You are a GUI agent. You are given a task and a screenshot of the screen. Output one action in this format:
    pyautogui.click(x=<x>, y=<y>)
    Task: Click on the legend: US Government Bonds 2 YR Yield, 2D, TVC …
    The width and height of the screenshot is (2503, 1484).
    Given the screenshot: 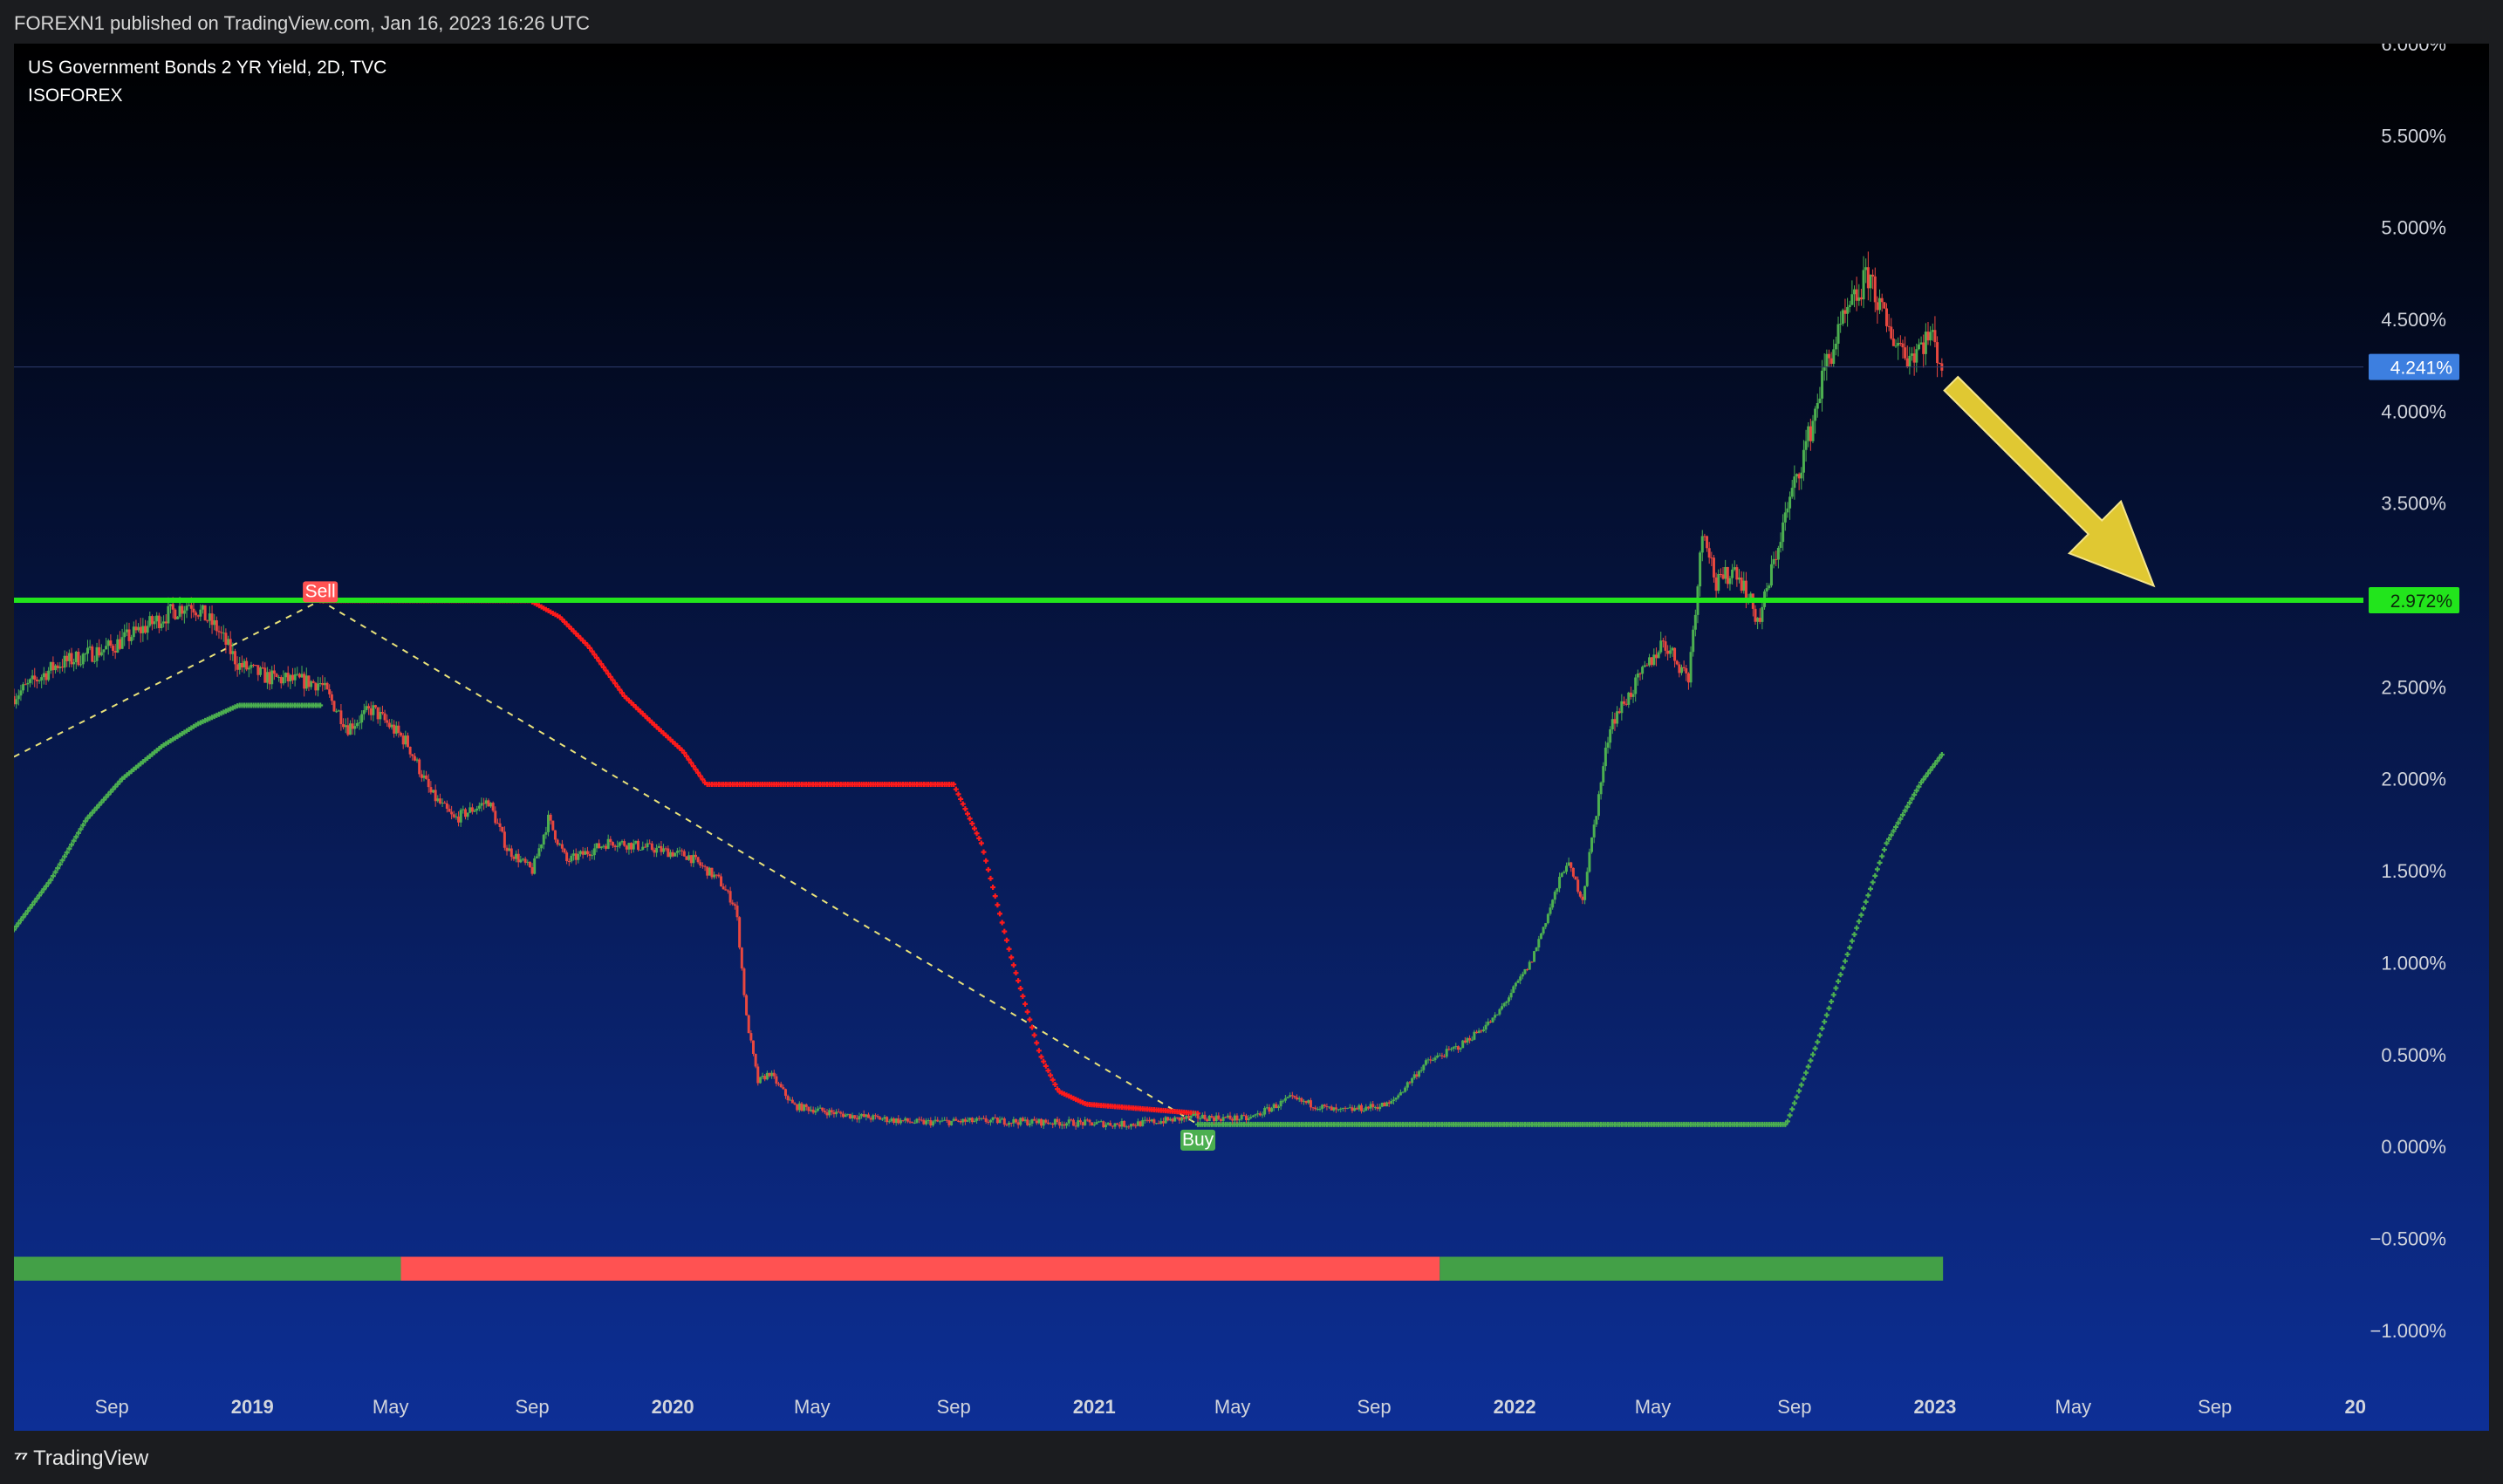 What is the action you would take?
    pyautogui.click(x=207, y=82)
    